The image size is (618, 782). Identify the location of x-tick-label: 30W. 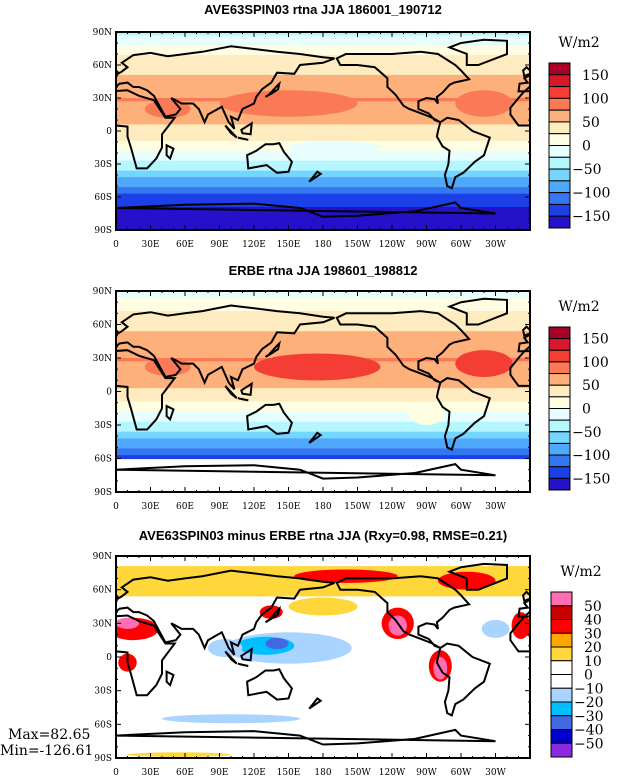
(495, 773).